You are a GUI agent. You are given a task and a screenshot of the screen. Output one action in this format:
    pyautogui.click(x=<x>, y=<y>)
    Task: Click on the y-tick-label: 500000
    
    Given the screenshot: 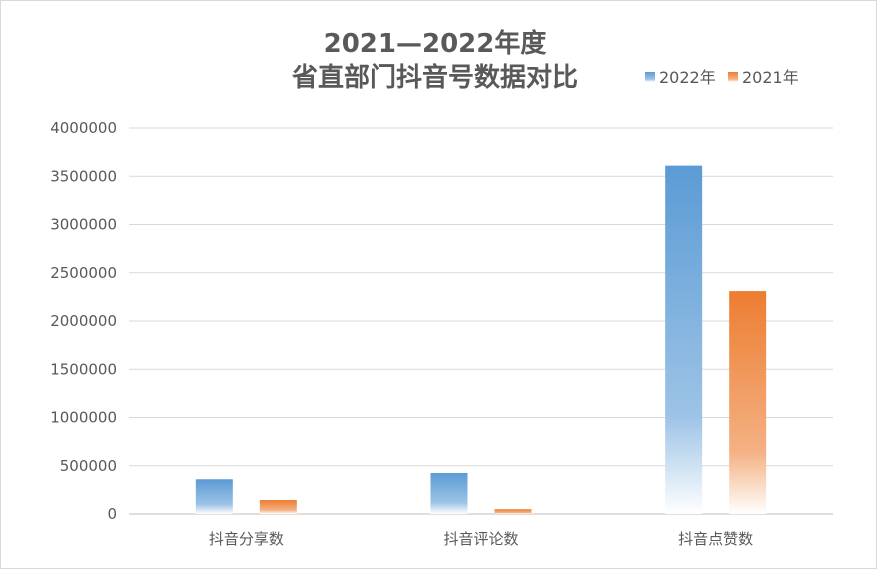 What is the action you would take?
    pyautogui.click(x=88, y=466)
    